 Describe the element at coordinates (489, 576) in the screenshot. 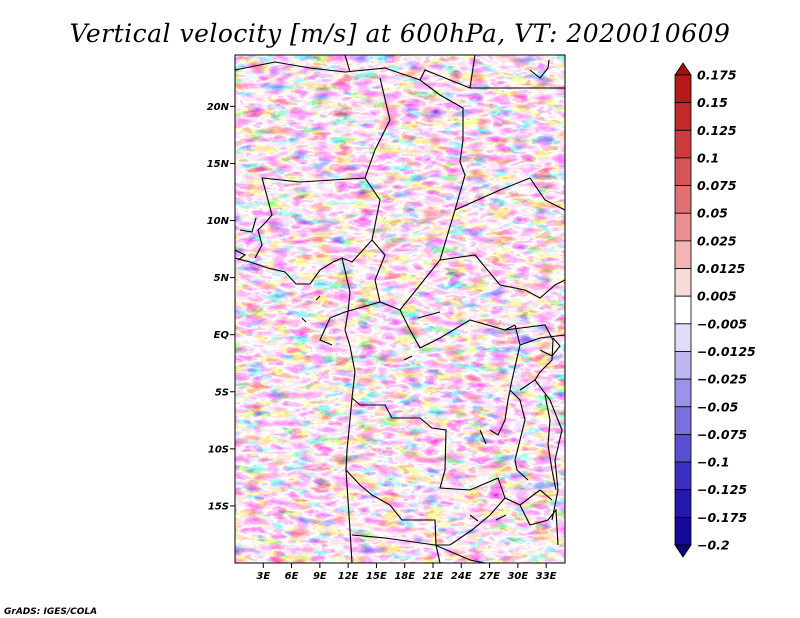

I see `x-tick-label: 27E` at that location.